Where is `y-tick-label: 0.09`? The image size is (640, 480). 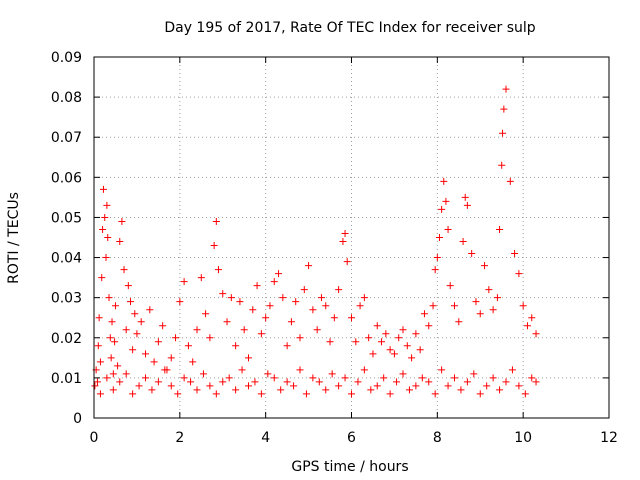 y-tick-label: 0.09 is located at coordinates (66, 58).